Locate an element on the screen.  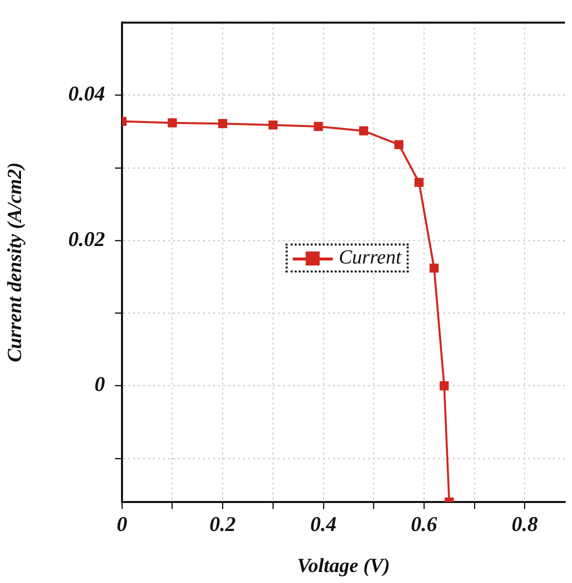
x-tick-label: 0.4 is located at coordinates (323, 524).